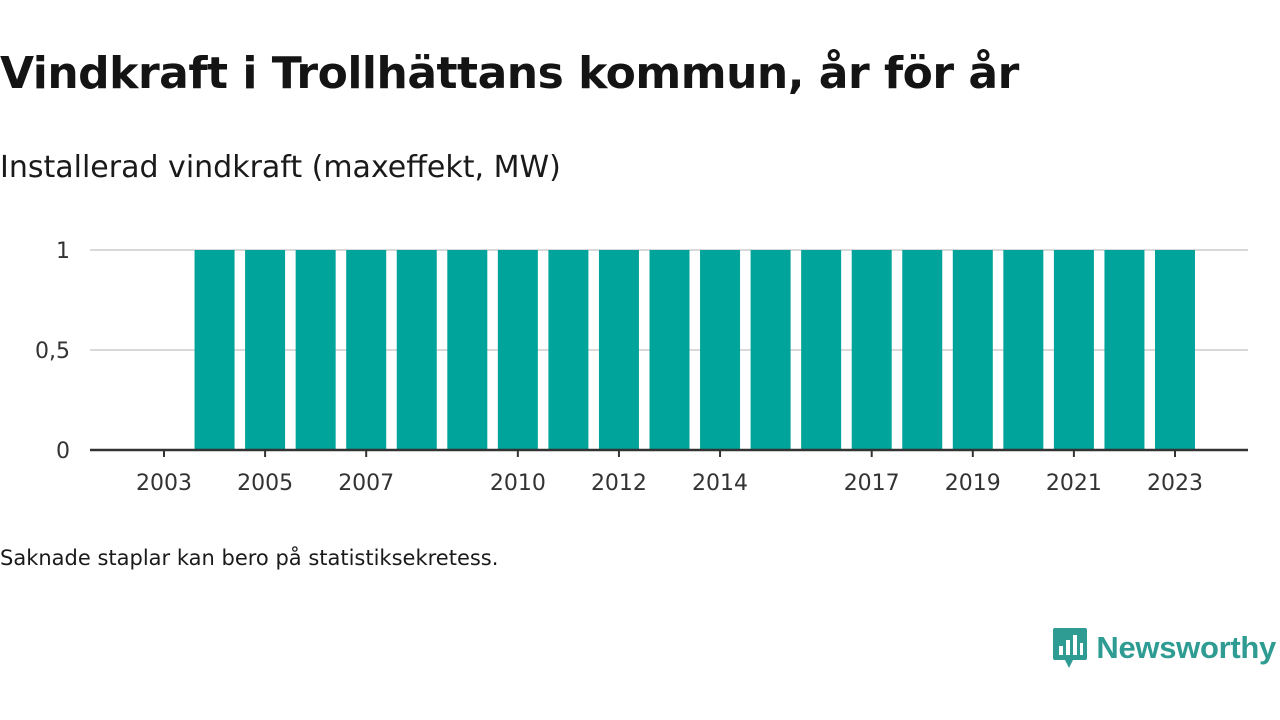 The image size is (1280, 720). I want to click on x-tick-label: 2003, so click(164, 483).